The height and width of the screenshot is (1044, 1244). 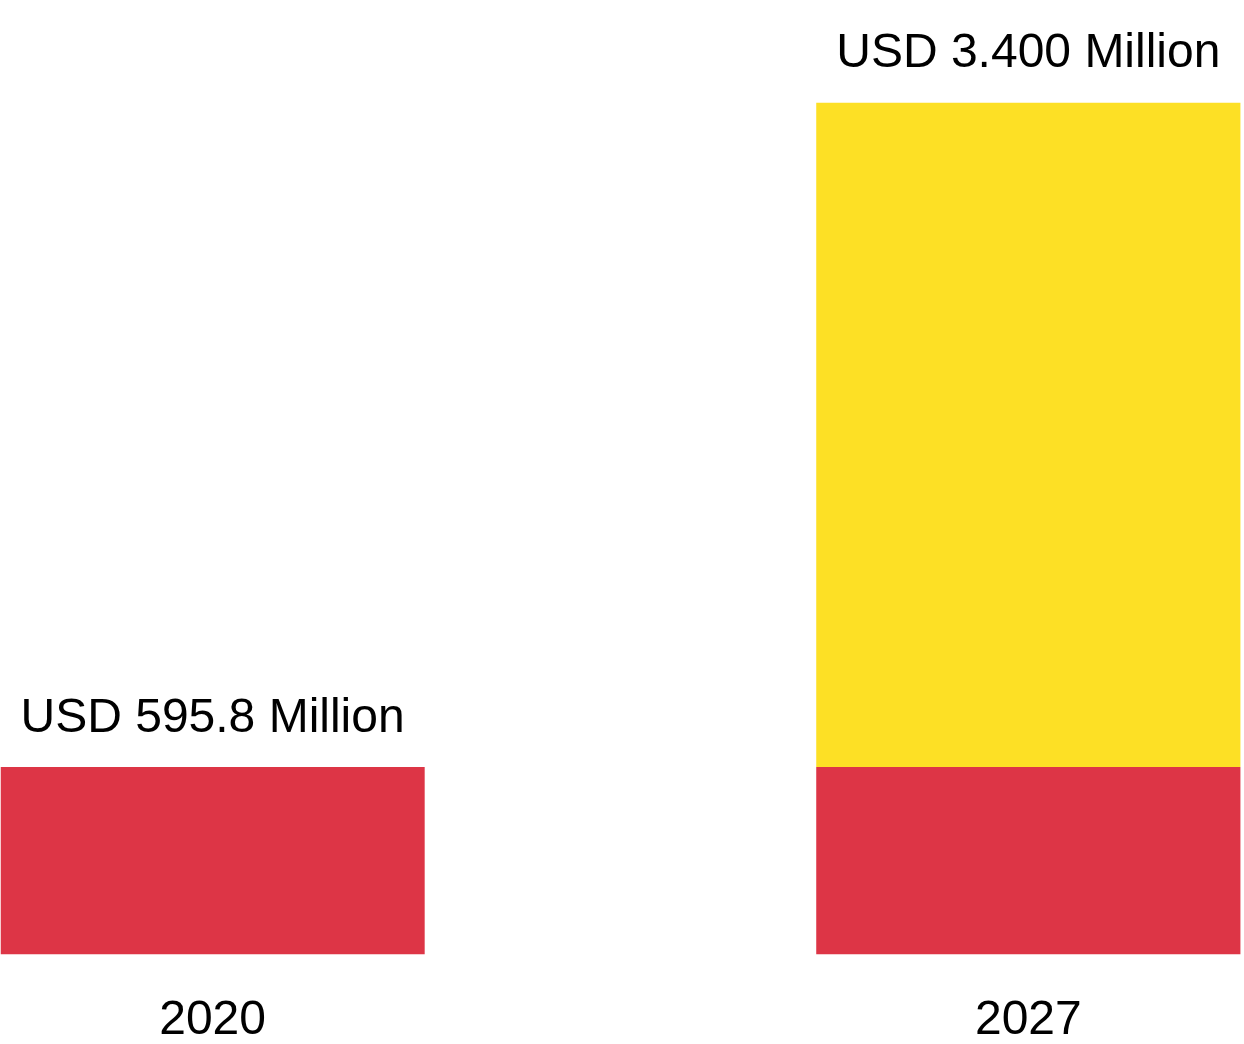 I want to click on total-label: USD 595.8 Million, so click(x=212, y=715).